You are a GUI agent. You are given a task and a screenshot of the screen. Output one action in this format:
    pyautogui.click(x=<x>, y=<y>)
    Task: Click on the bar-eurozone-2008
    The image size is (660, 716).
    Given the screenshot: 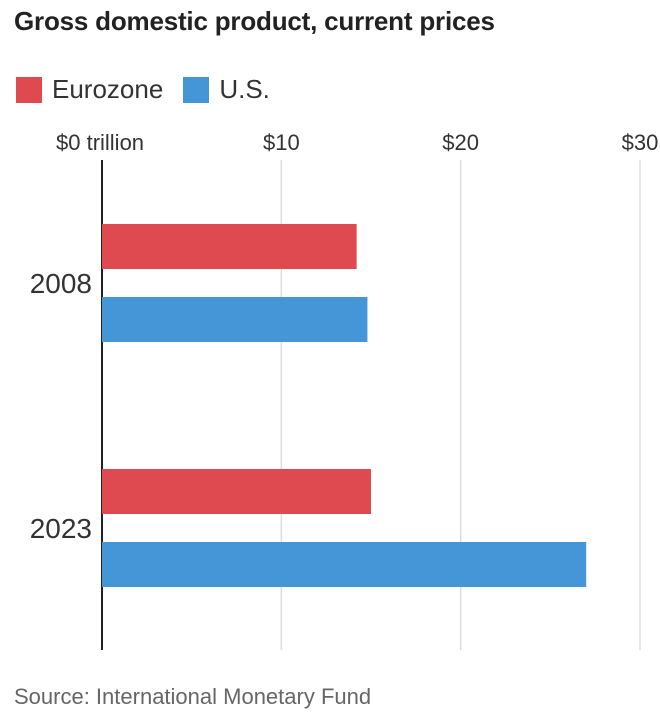 What is the action you would take?
    pyautogui.click(x=229, y=246)
    